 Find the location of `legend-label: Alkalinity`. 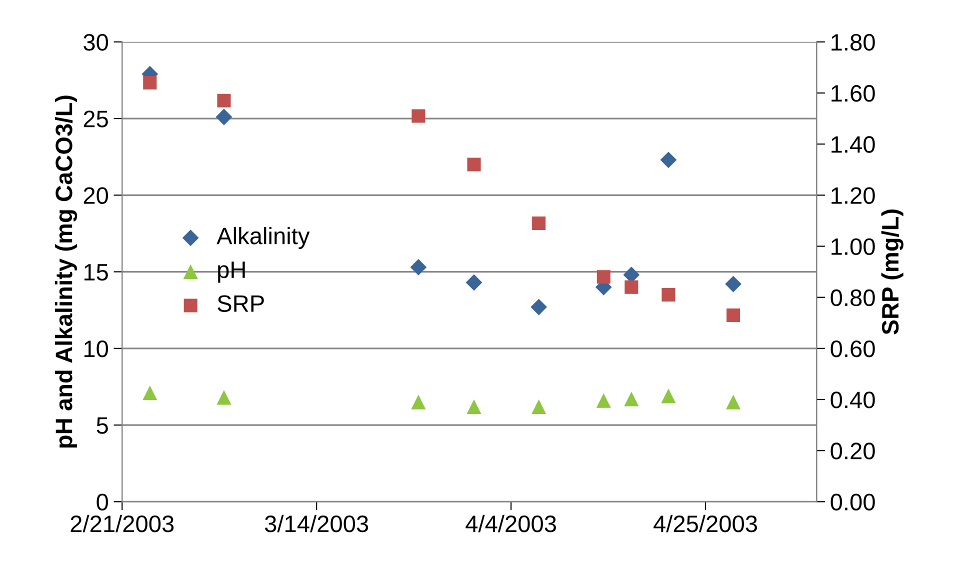

legend-label: Alkalinity is located at coordinates (263, 237).